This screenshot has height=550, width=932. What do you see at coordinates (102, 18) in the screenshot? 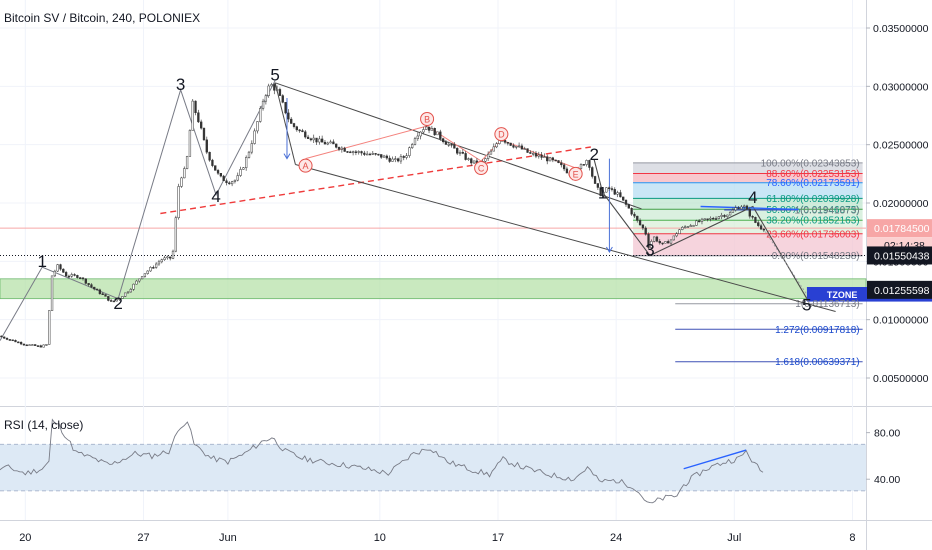
I see `symbol-title: Bitcoin SV / Bitcoin, 240, POLONIEX` at bounding box center [102, 18].